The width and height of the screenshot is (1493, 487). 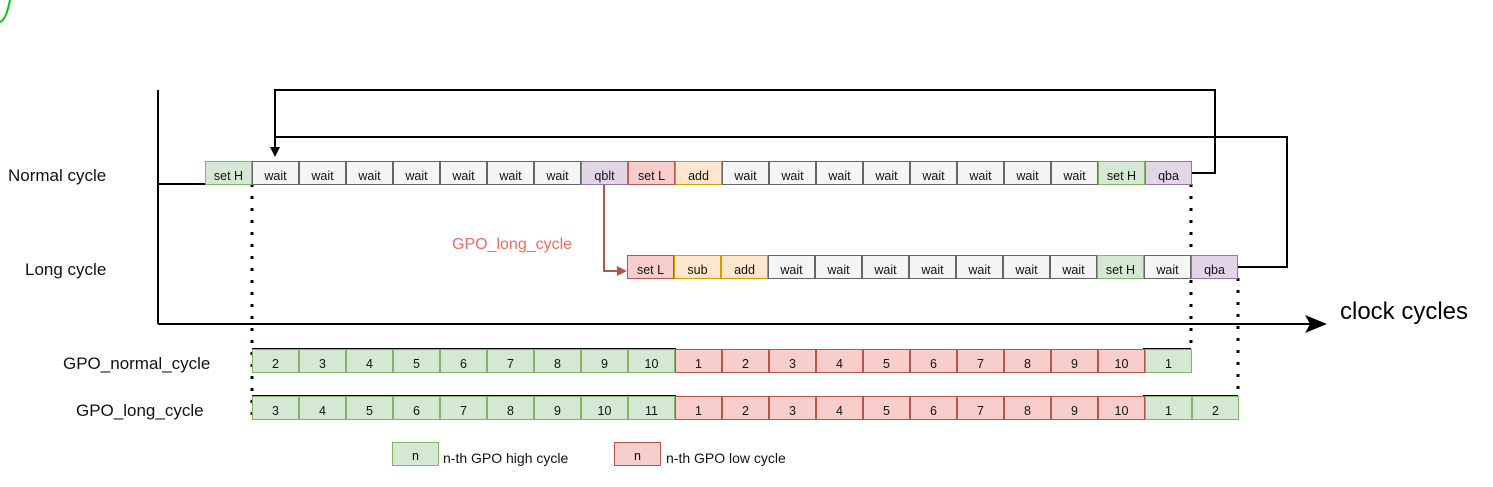 I want to click on gpo-long-cycle-label: GPO_long_cycle, so click(x=140, y=410).